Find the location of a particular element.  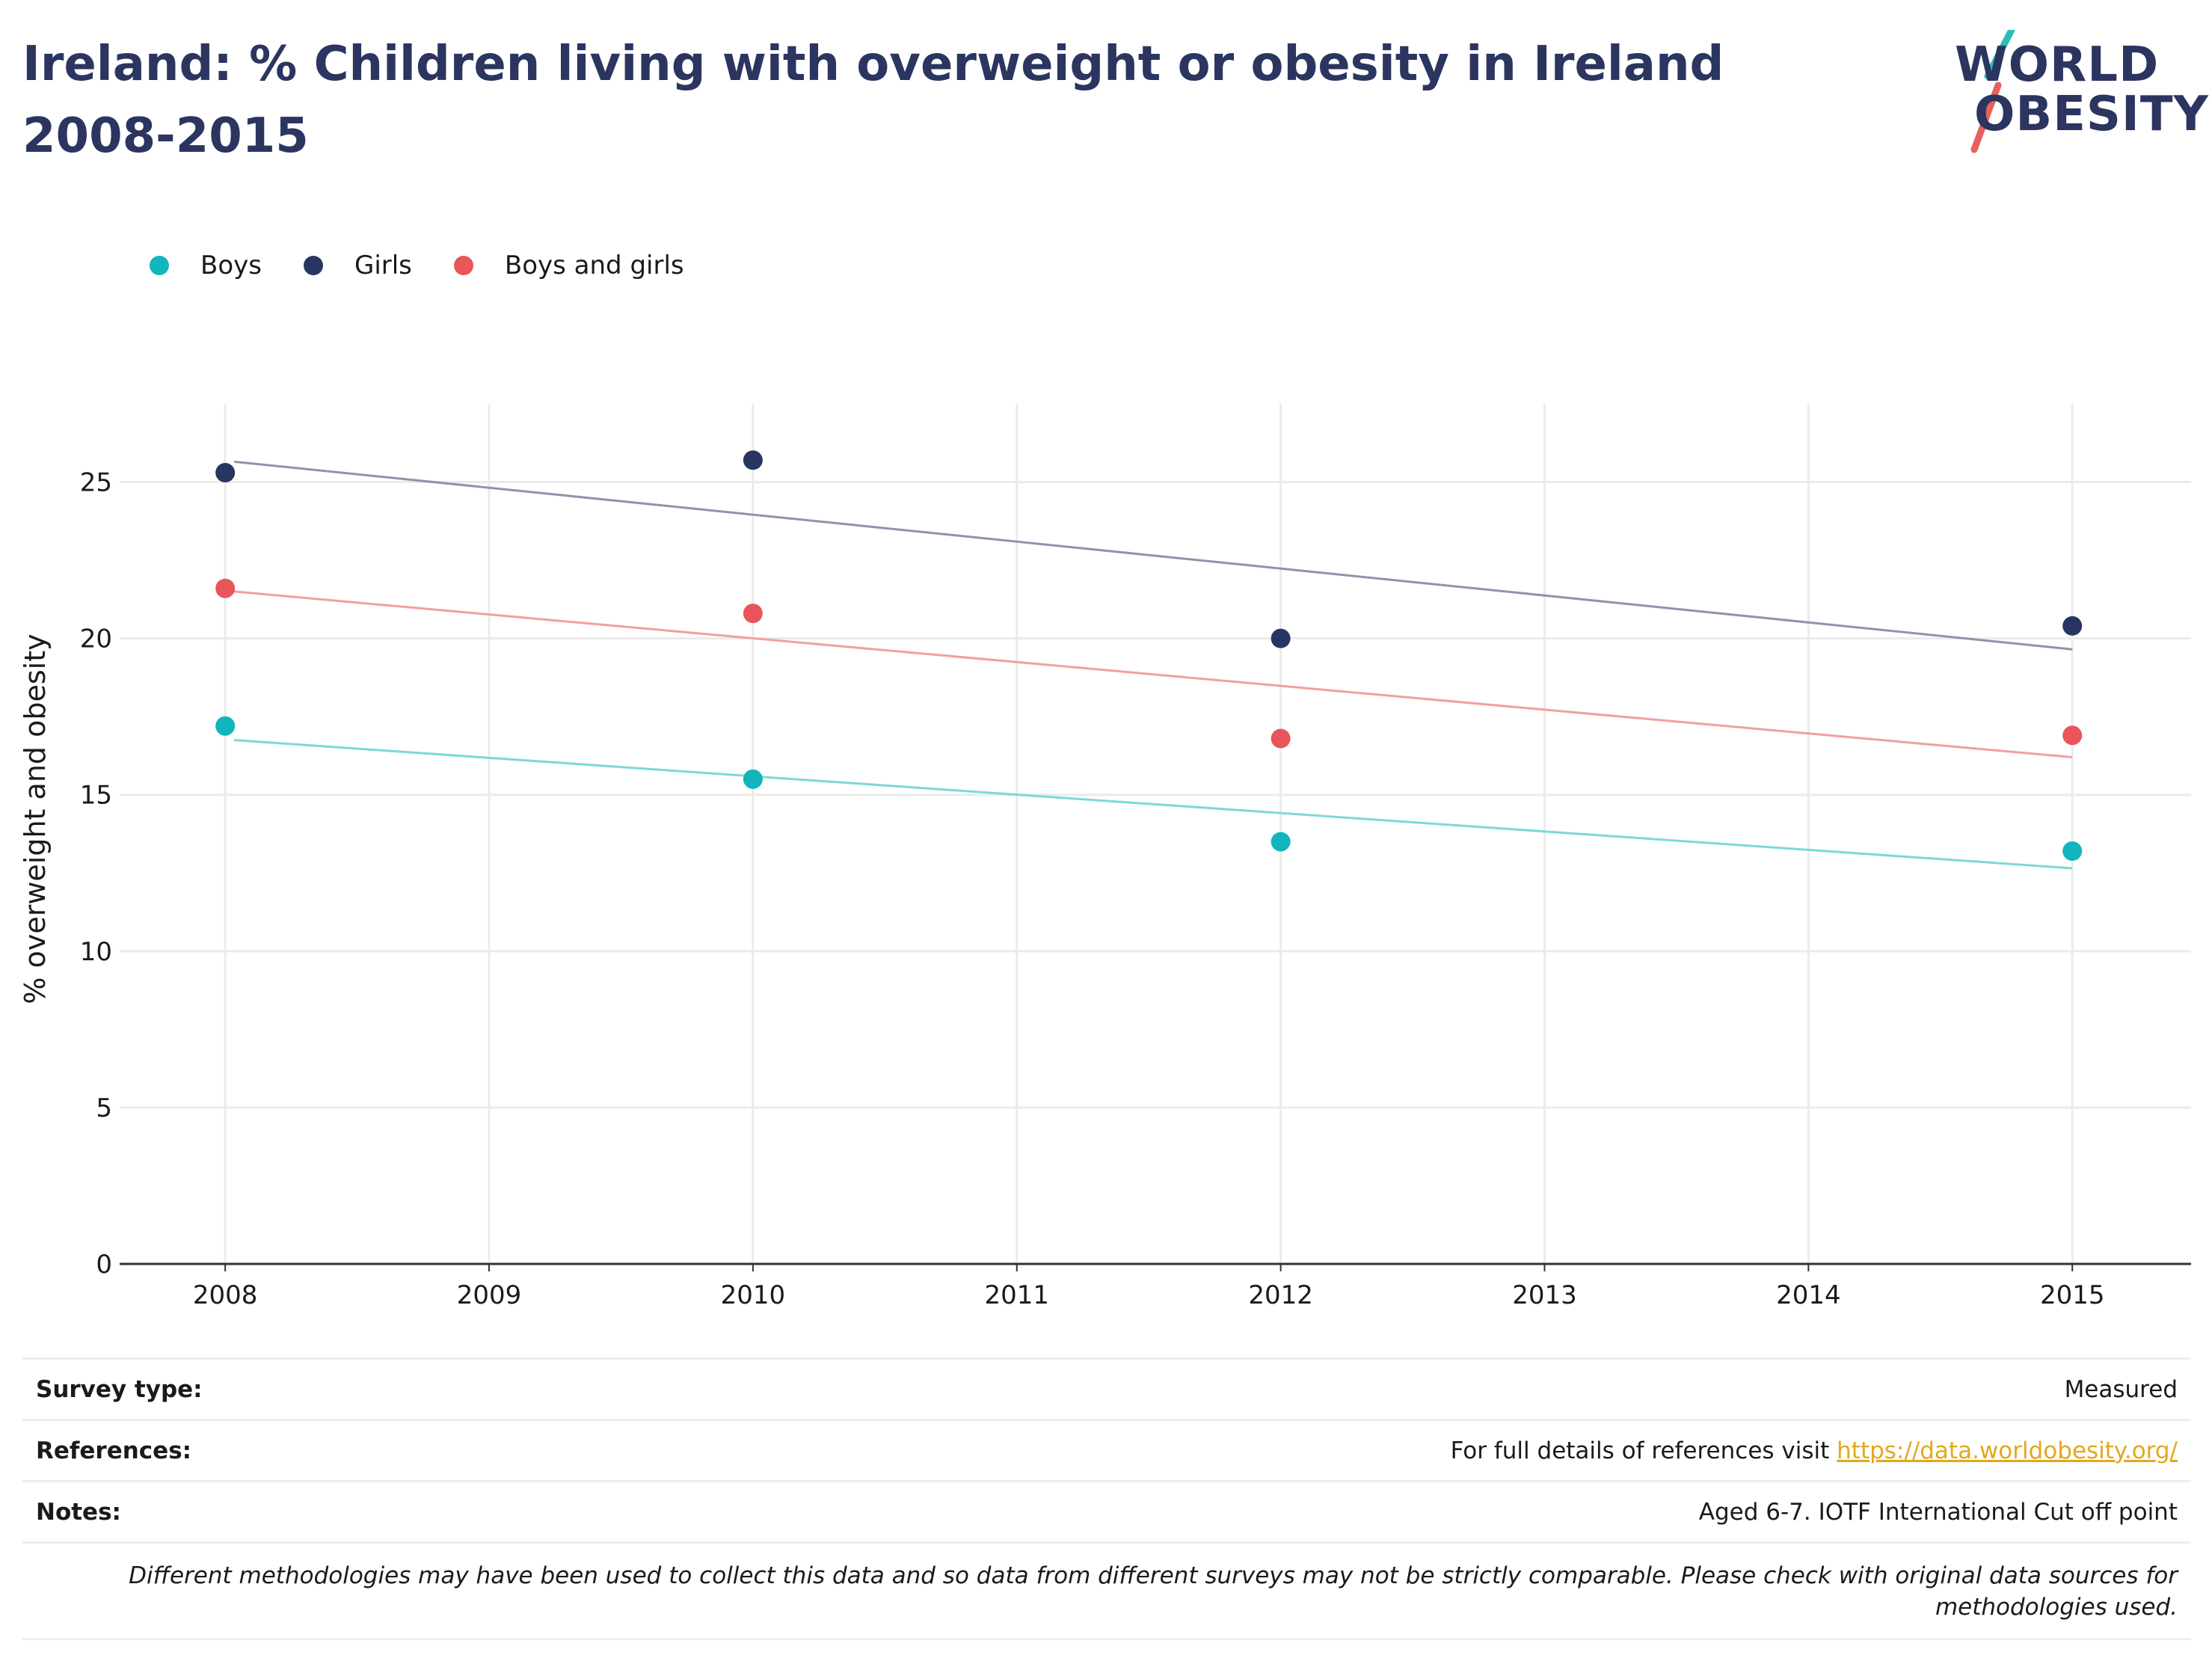

survey-type-value: Measured is located at coordinates (2121, 1389).